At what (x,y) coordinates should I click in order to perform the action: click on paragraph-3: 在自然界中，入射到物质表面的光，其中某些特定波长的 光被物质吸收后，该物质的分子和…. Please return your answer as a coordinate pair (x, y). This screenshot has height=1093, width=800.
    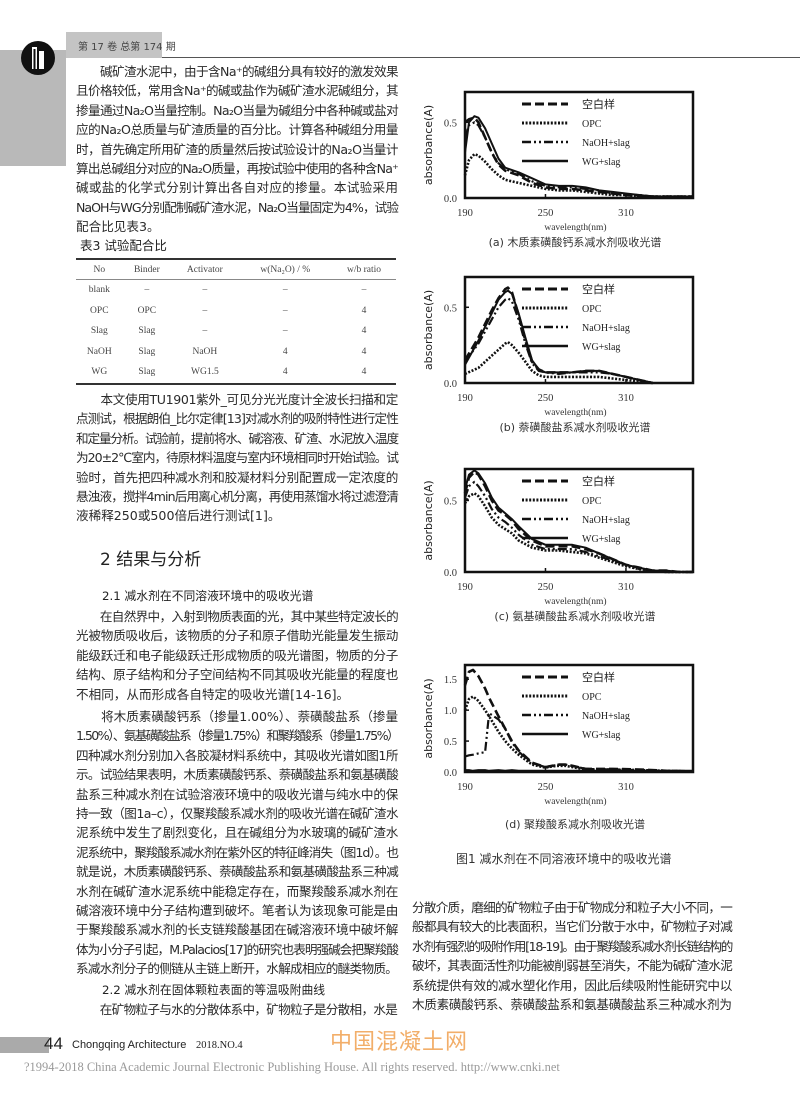
    Looking at the image, I should click on (237, 655).